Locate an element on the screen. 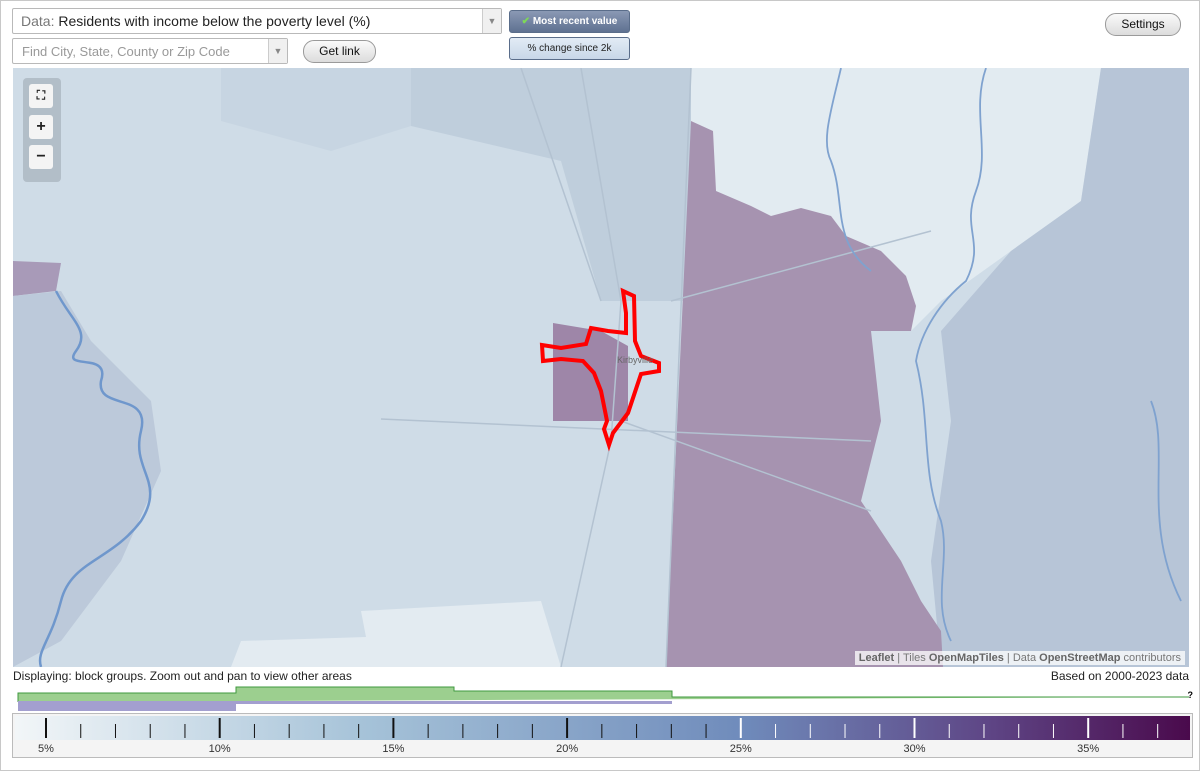  distribution-bars: ? is located at coordinates (605, 698).